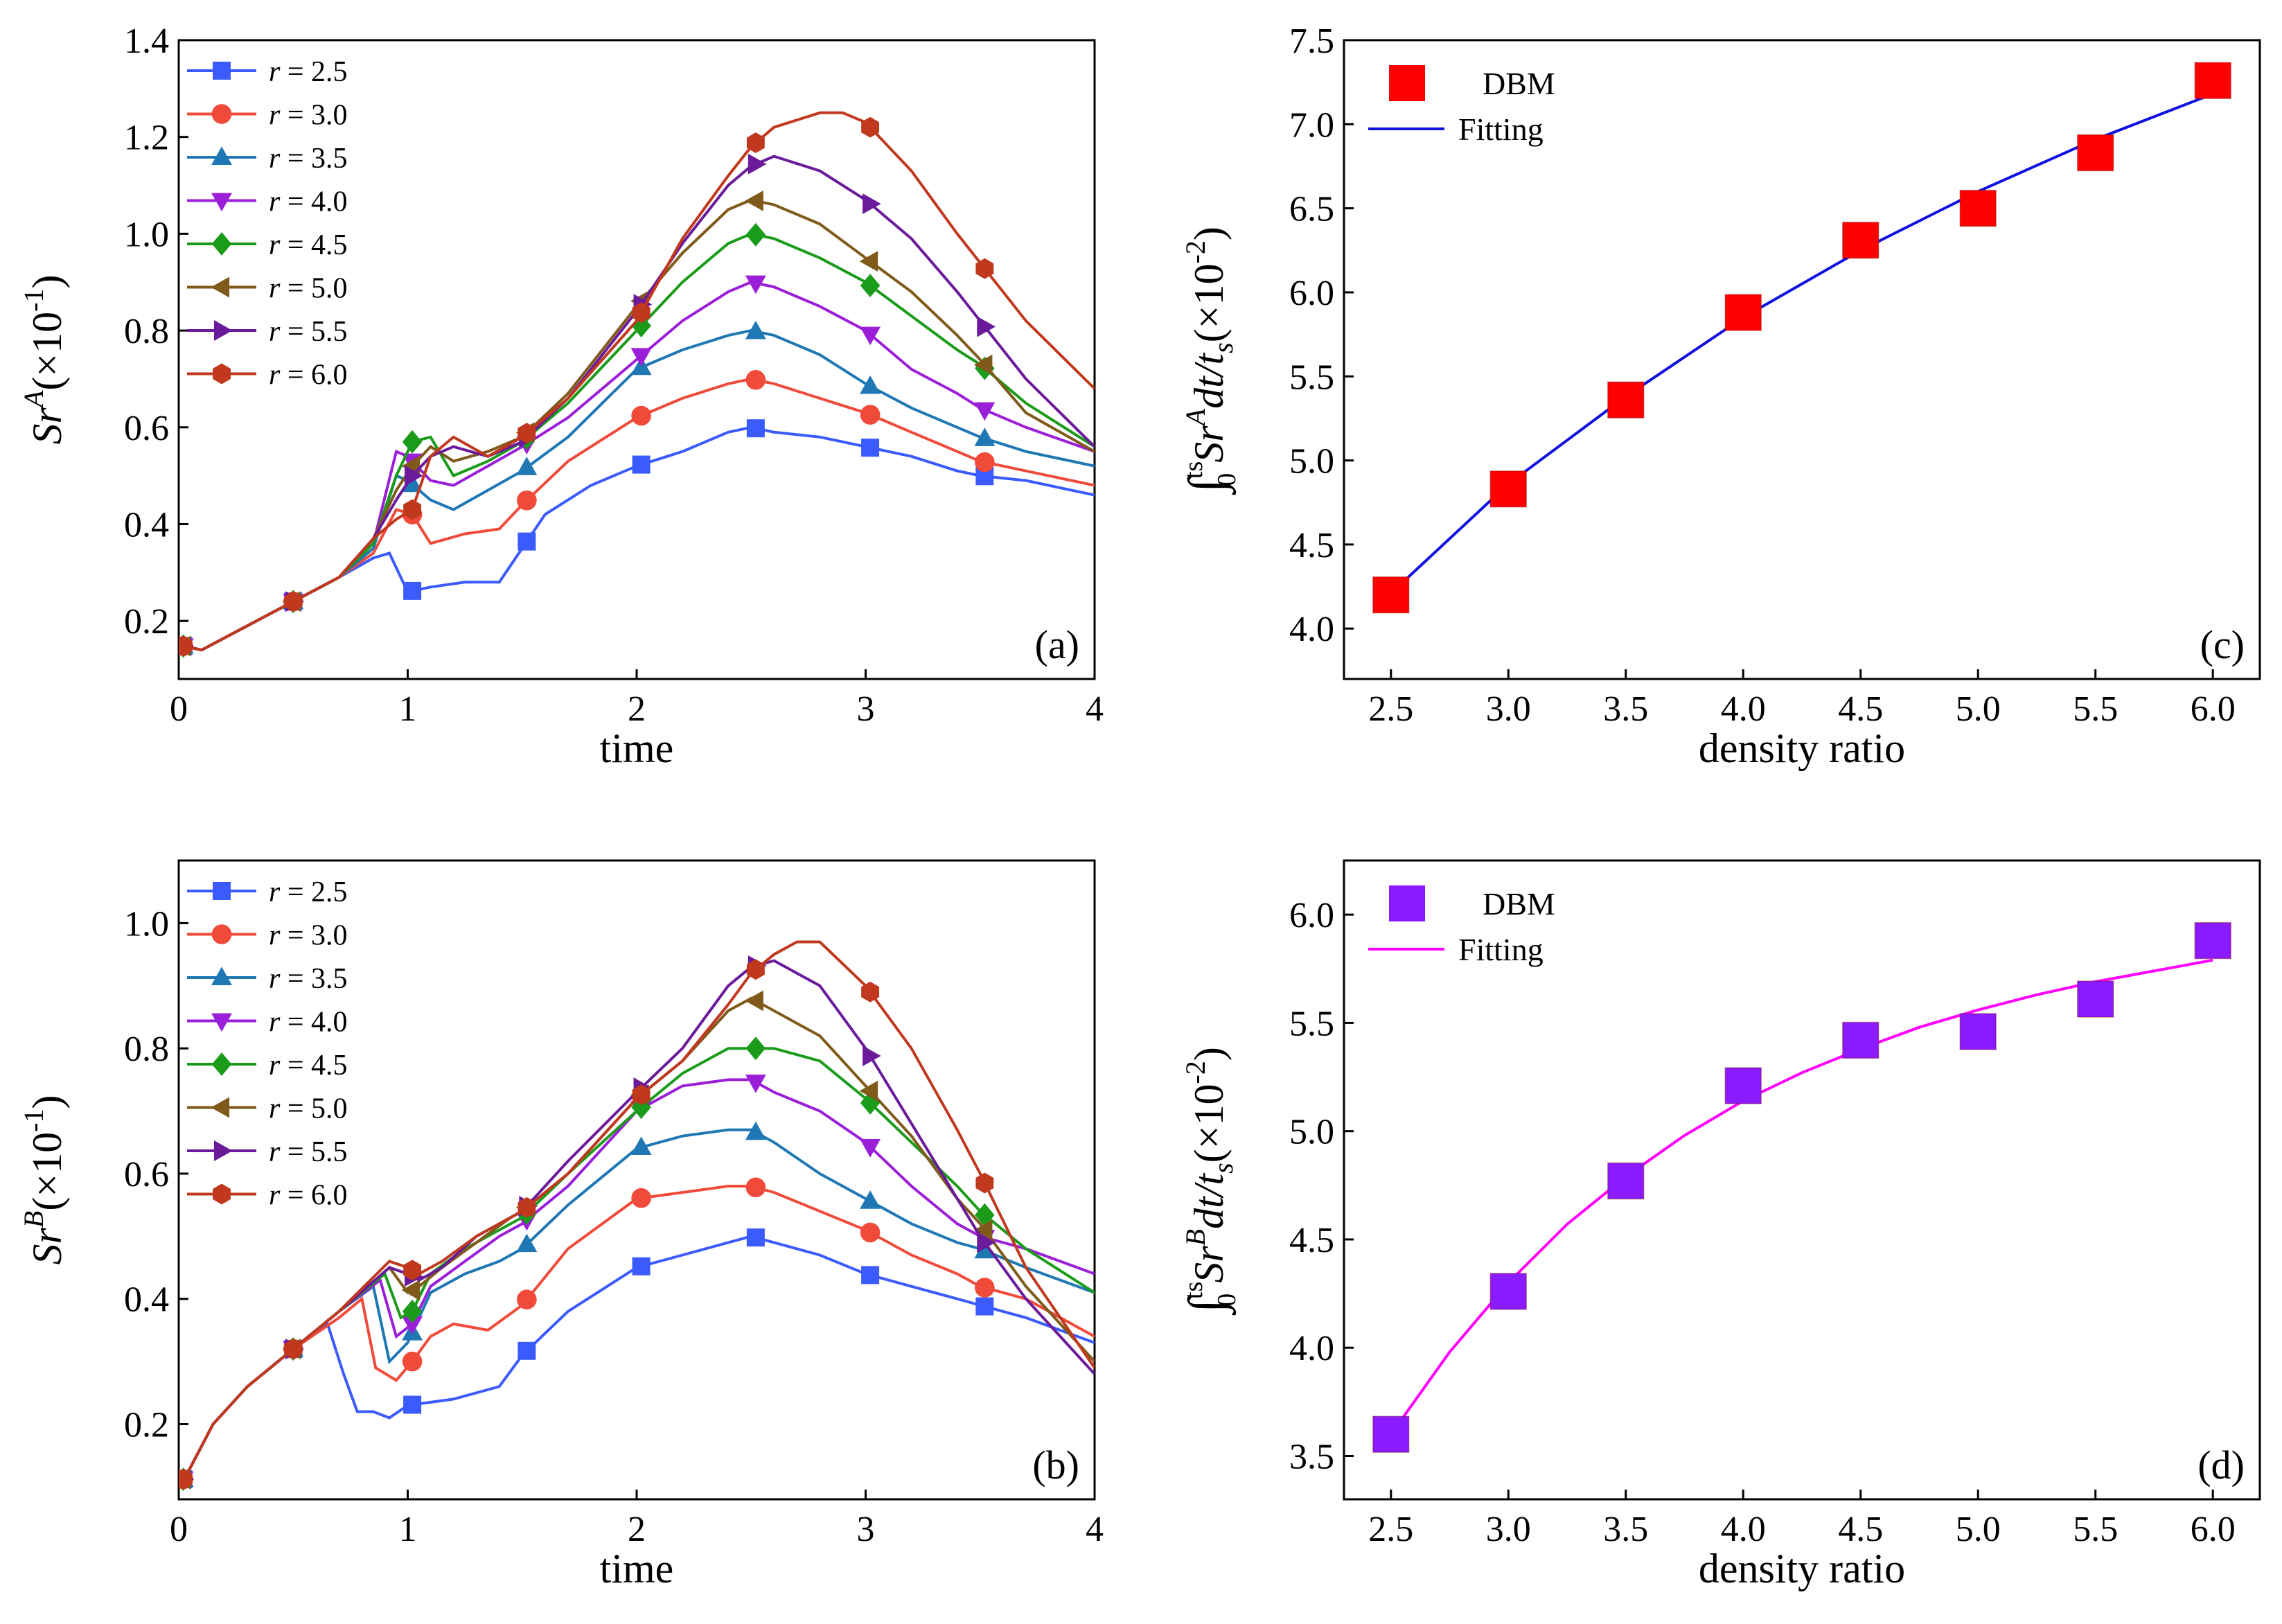  Describe the element at coordinates (1095, 1529) in the screenshot. I see `x-tick-label: 4` at that location.